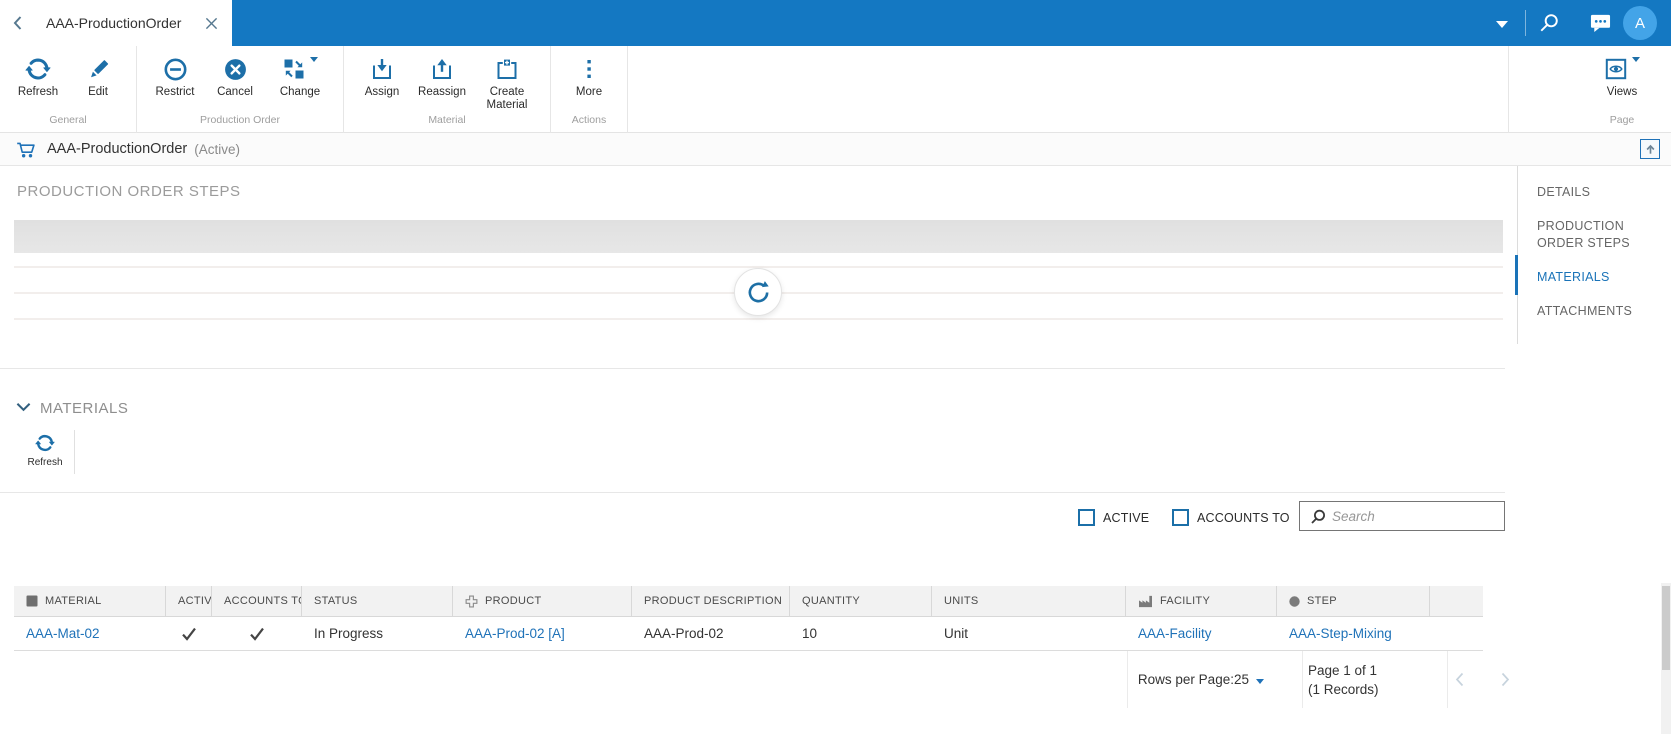 The image size is (1671, 734). I want to click on column-header-quantity: QUANTITY, so click(861, 601).